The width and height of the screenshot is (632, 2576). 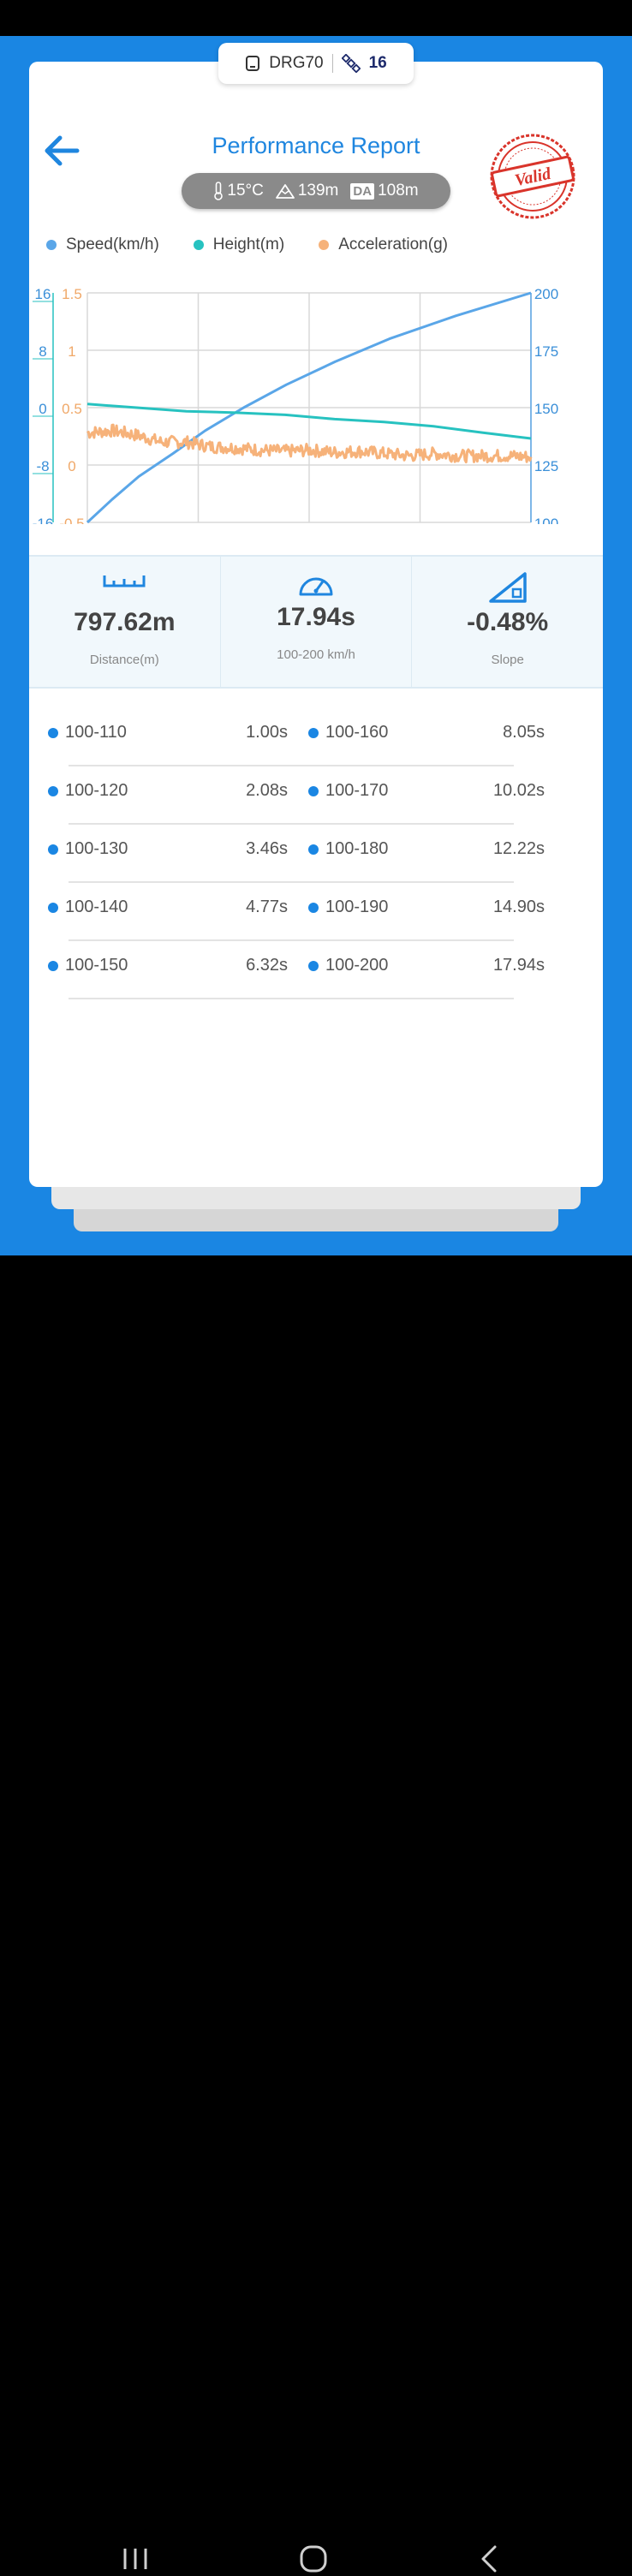 What do you see at coordinates (316, 745) in the screenshot?
I see `split-row: 100-110 1.00s 100-160 8.05s` at bounding box center [316, 745].